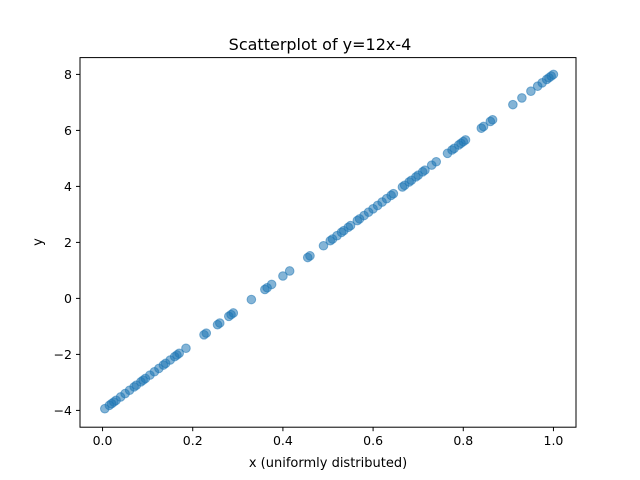 The image size is (640, 480). What do you see at coordinates (68, 298) in the screenshot?
I see `y-tick-label: 0` at bounding box center [68, 298].